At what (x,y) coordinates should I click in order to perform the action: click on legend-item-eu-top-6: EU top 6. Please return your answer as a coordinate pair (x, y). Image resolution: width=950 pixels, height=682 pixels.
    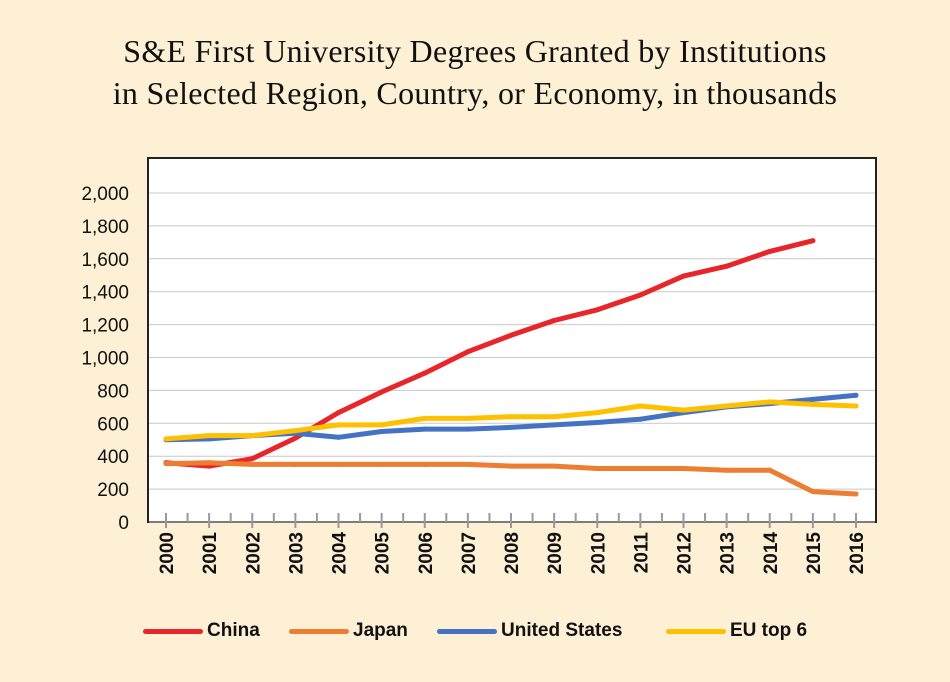
    Looking at the image, I should click on (736, 631).